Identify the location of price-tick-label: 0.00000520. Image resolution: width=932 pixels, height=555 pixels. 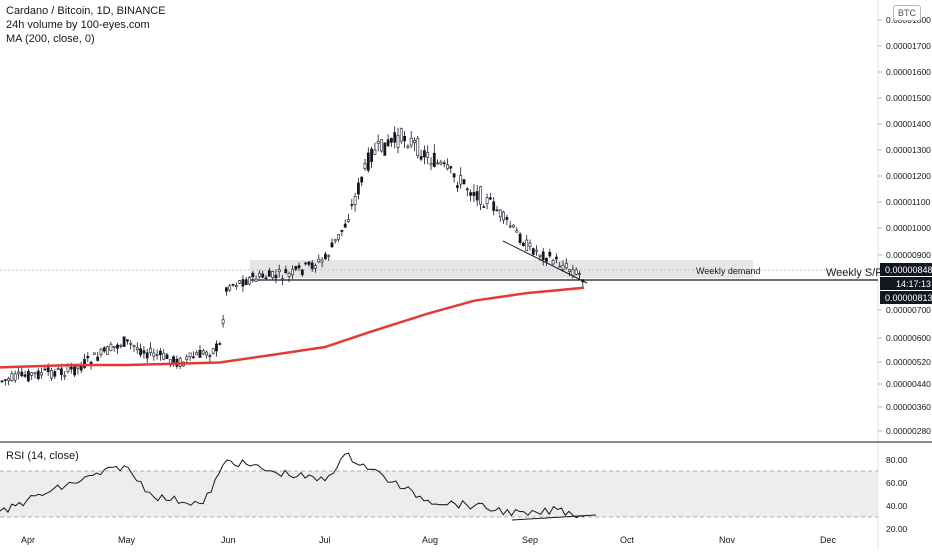
(908, 362).